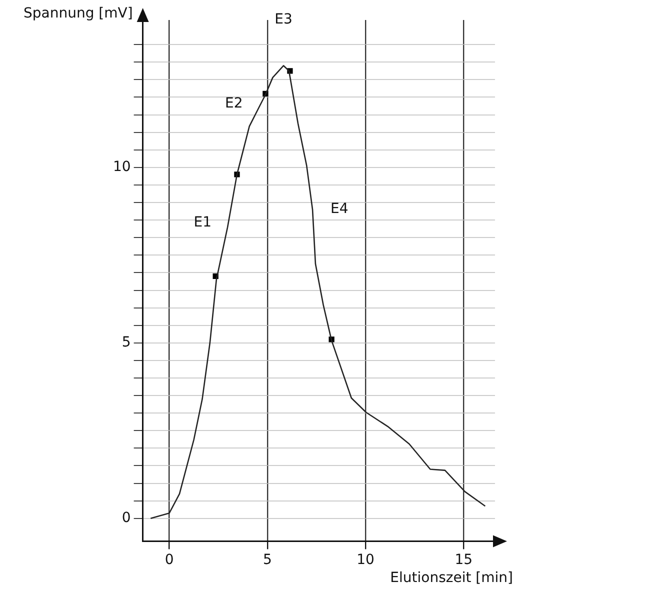 This screenshot has width=653, height=612. What do you see at coordinates (126, 518) in the screenshot?
I see `y-tick-label: 0` at bounding box center [126, 518].